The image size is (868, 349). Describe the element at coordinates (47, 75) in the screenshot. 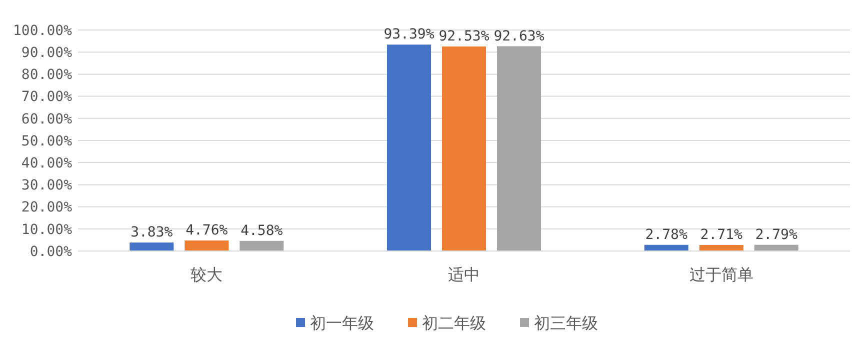

I see `y-tick-label: 80.00%` at that location.